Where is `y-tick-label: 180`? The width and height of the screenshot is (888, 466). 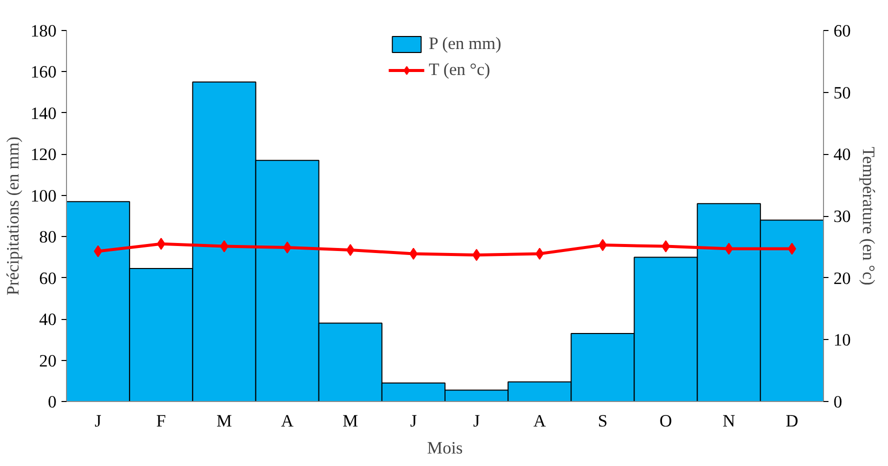 y-tick-label: 180 is located at coordinates (43, 31).